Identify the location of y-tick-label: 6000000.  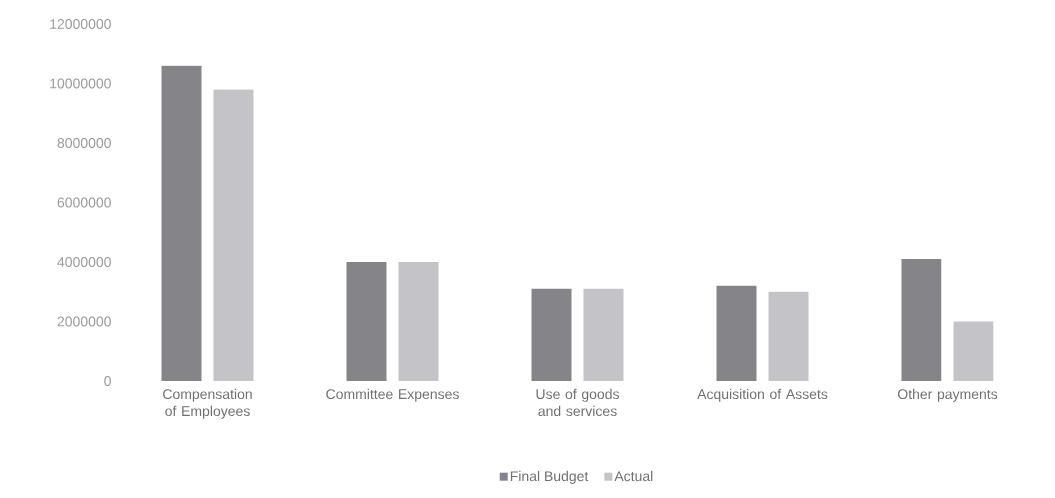
(84, 202).